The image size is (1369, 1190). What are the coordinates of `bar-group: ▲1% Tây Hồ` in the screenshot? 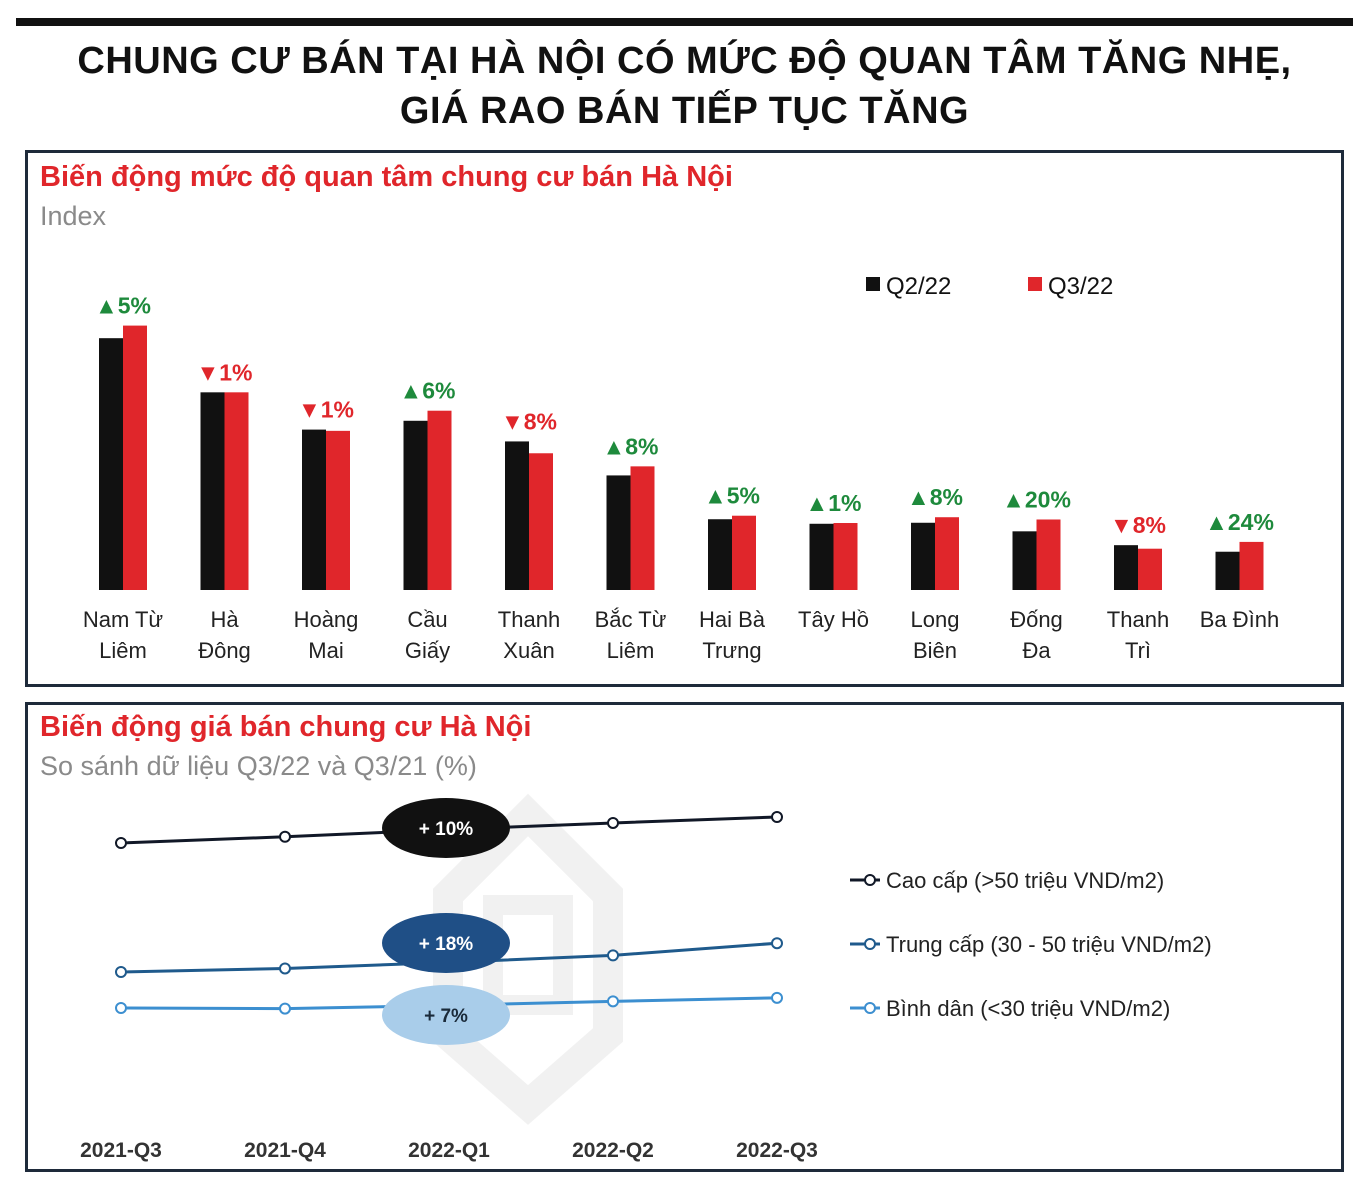 It's located at (833, 561).